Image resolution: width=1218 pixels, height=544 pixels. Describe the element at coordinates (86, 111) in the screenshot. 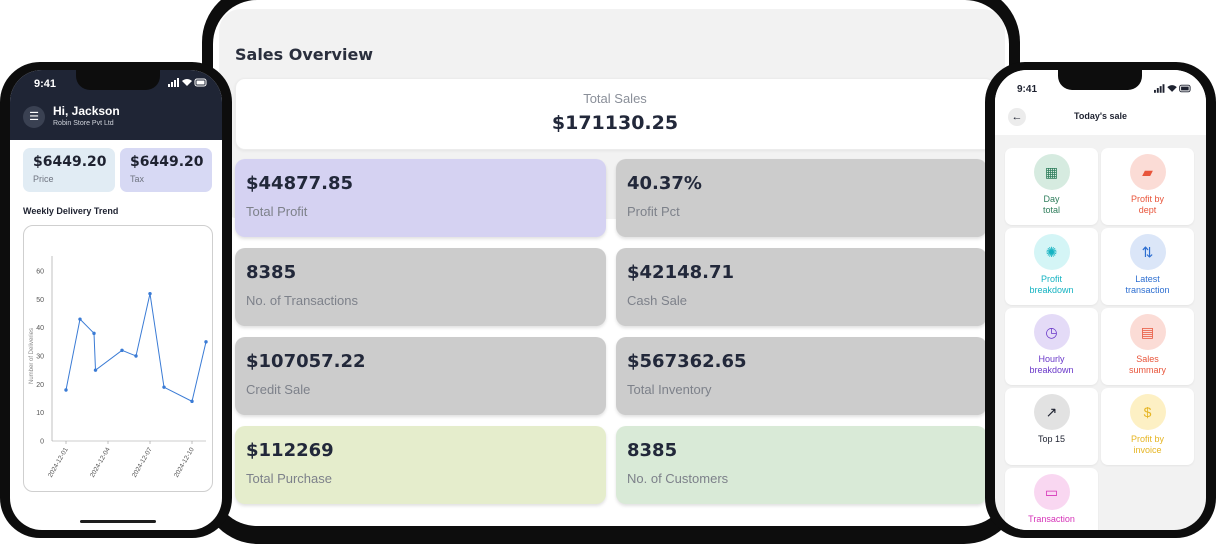

I see `greeting: Hi, Jackson` at that location.